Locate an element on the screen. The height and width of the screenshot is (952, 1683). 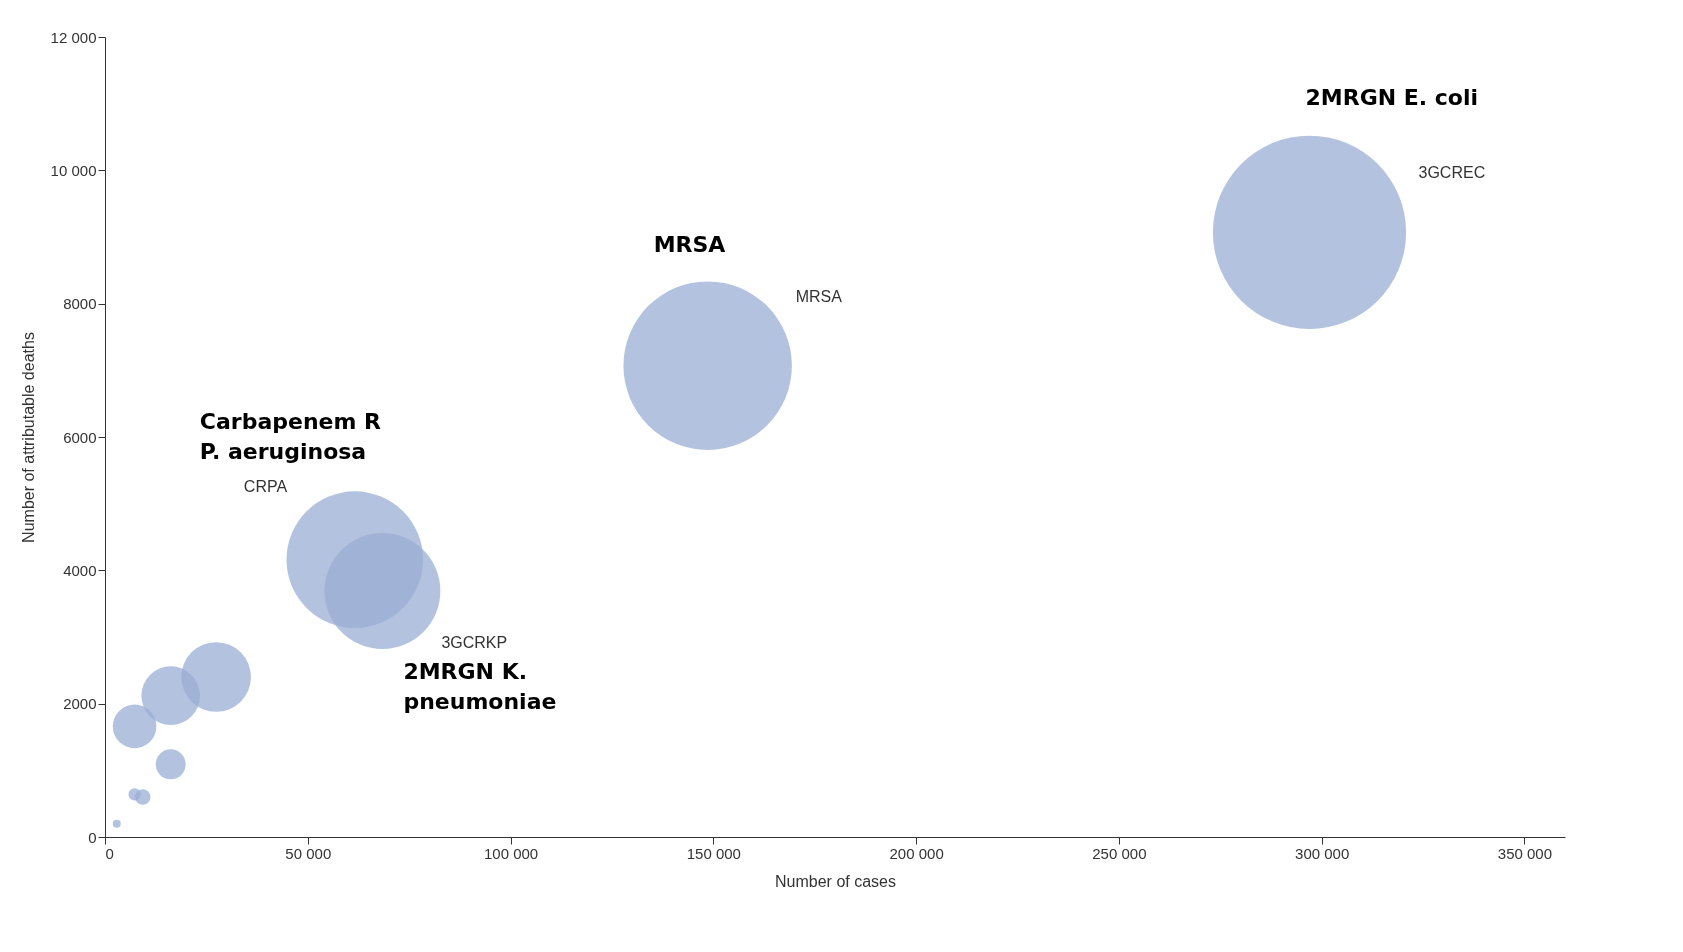
x-tick-label: 300 000 is located at coordinates (1322, 853).